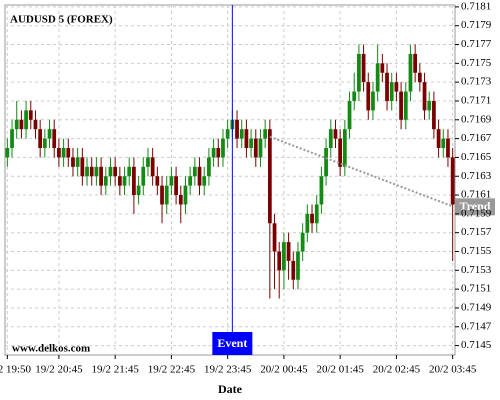 The image size is (500, 400). Describe the element at coordinates (476, 25) in the screenshot. I see `y-tick-label: 0.7179` at that location.